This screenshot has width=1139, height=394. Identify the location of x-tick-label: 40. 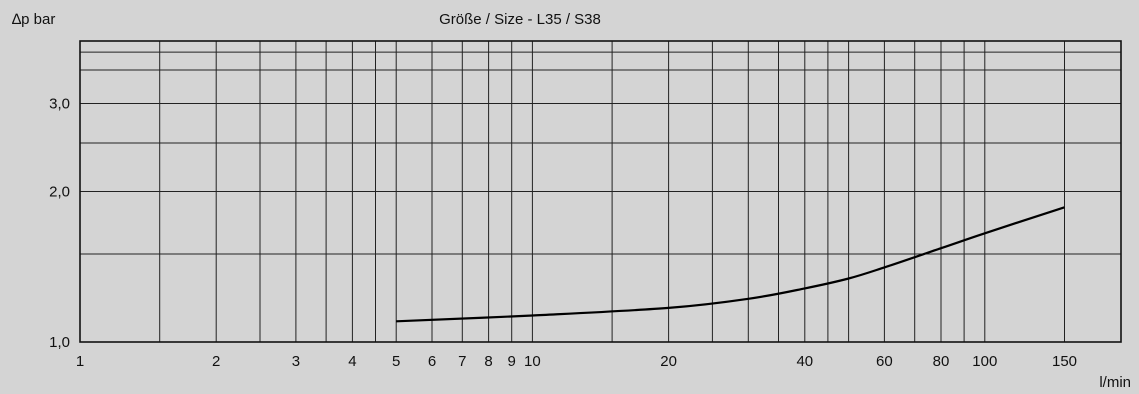
(804, 361).